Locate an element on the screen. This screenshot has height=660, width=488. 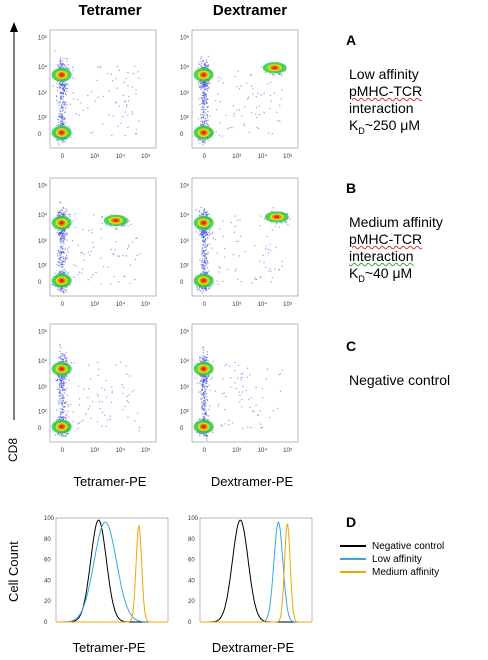
cd8-axis-arrow is located at coordinates (14, 221).